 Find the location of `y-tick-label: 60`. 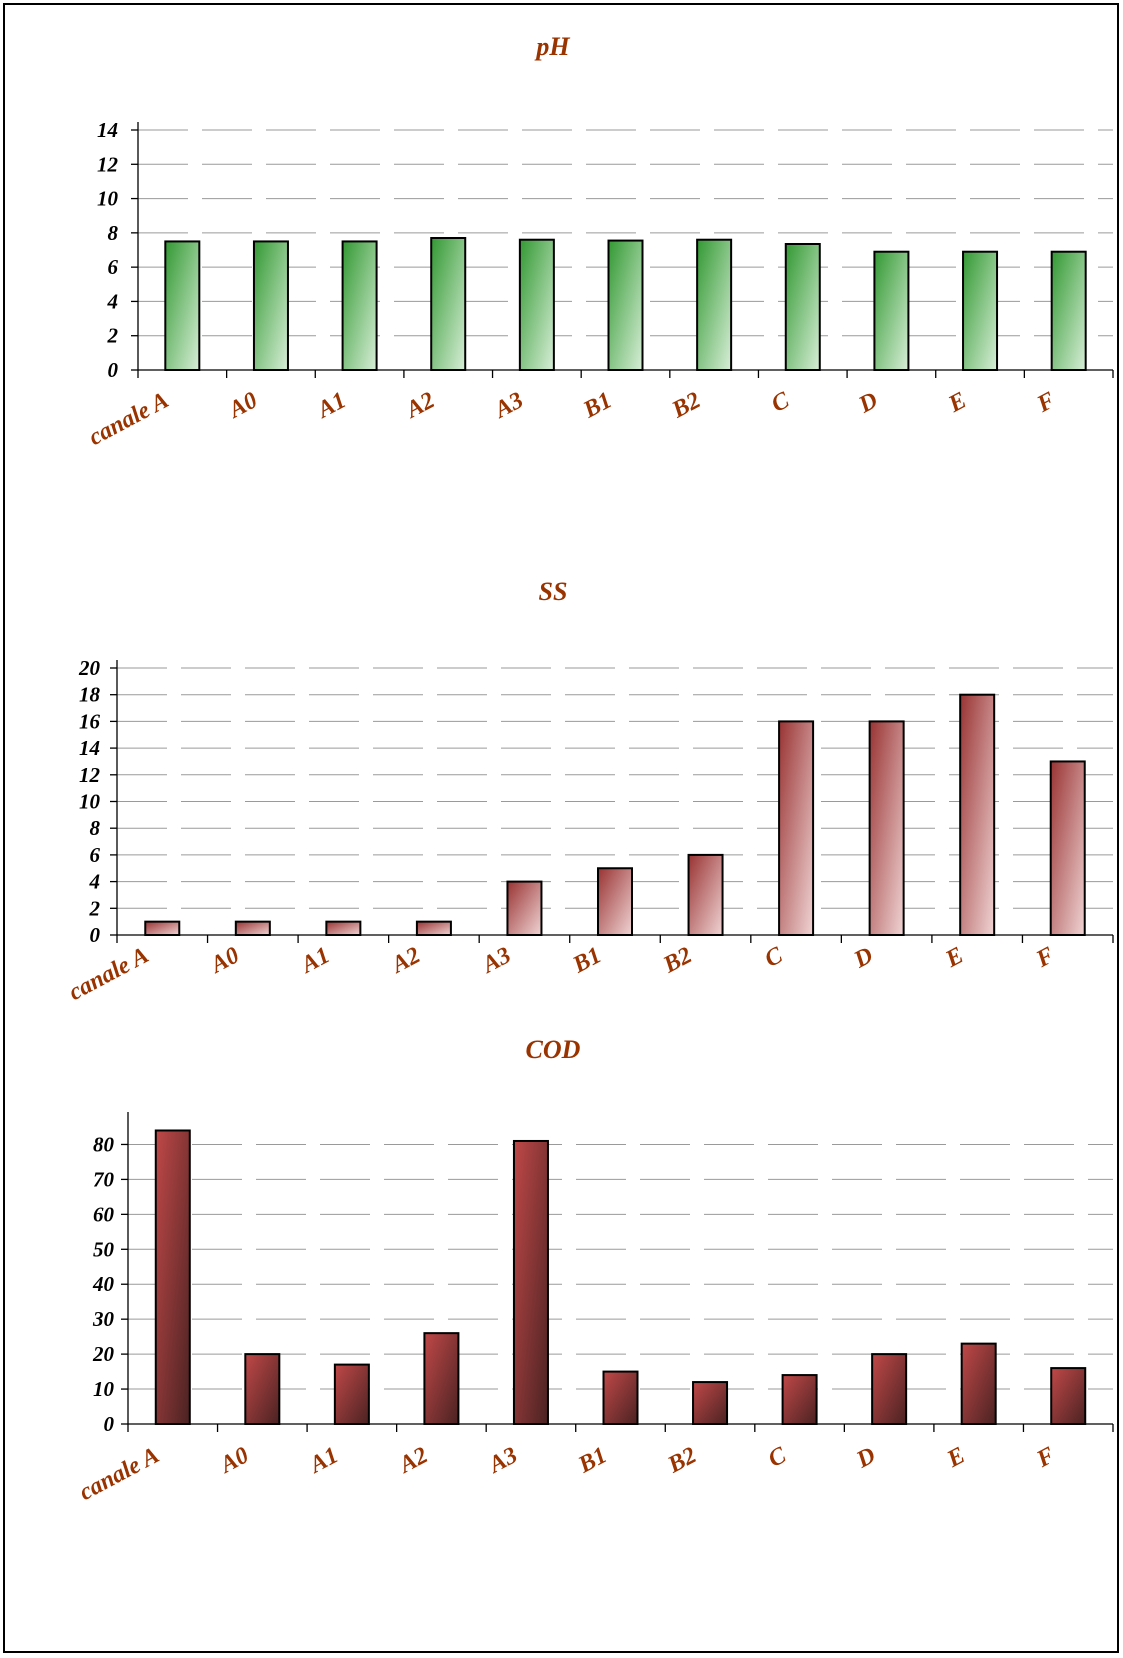

y-tick-label: 60 is located at coordinates (104, 1214).